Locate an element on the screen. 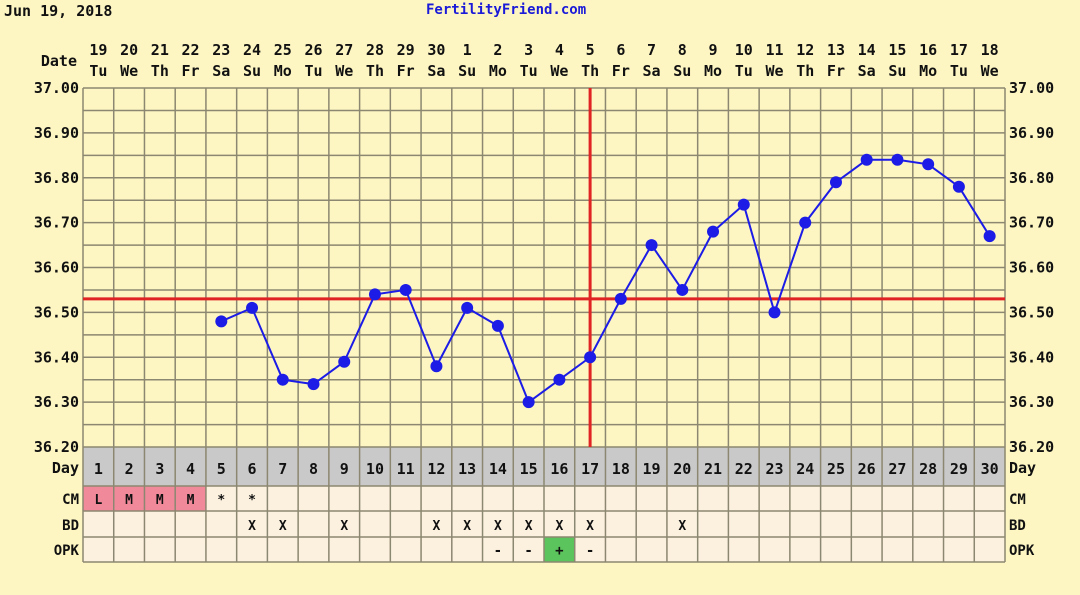 The image size is (1080, 595). date-label: 19 is located at coordinates (98, 50).